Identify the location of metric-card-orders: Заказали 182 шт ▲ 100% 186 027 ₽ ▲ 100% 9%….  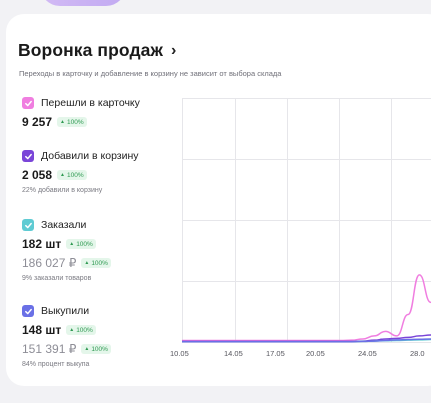
(66, 250).